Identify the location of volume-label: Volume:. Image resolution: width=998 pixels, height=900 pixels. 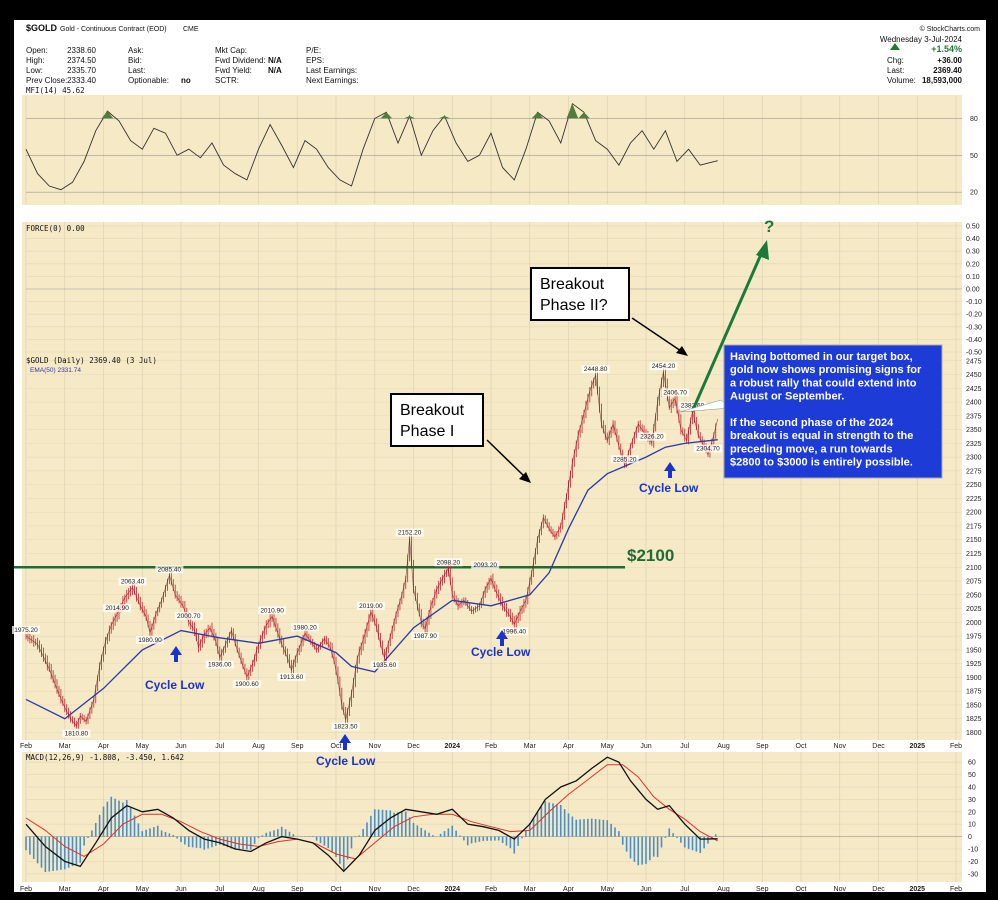
(901, 80).